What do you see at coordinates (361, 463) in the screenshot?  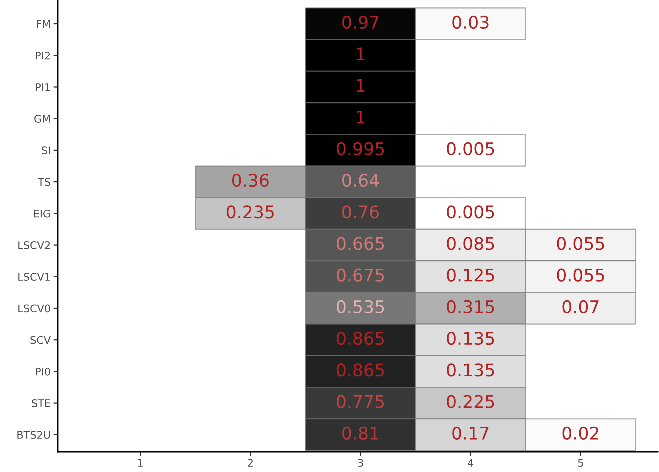 I see `x-tick-label: 3` at bounding box center [361, 463].